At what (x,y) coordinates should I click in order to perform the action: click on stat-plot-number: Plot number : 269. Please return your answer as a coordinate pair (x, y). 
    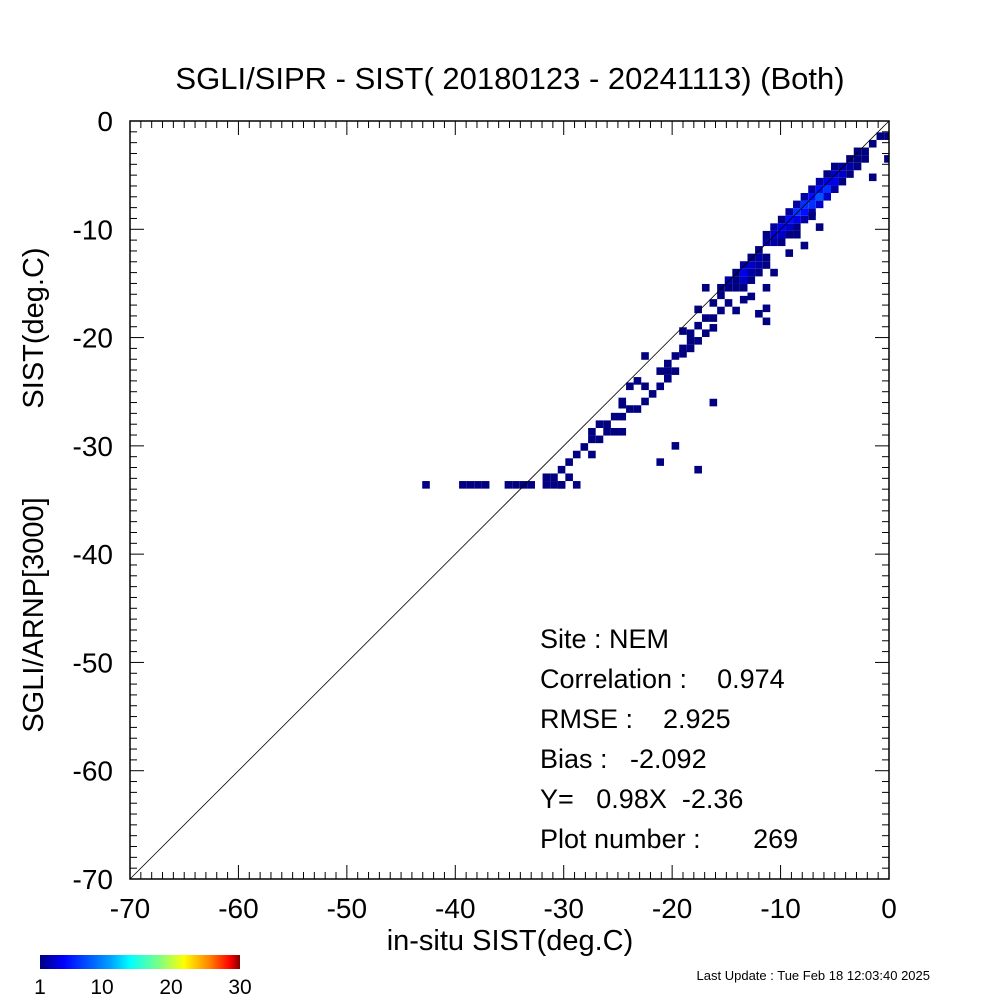
    Looking at the image, I should click on (669, 839).